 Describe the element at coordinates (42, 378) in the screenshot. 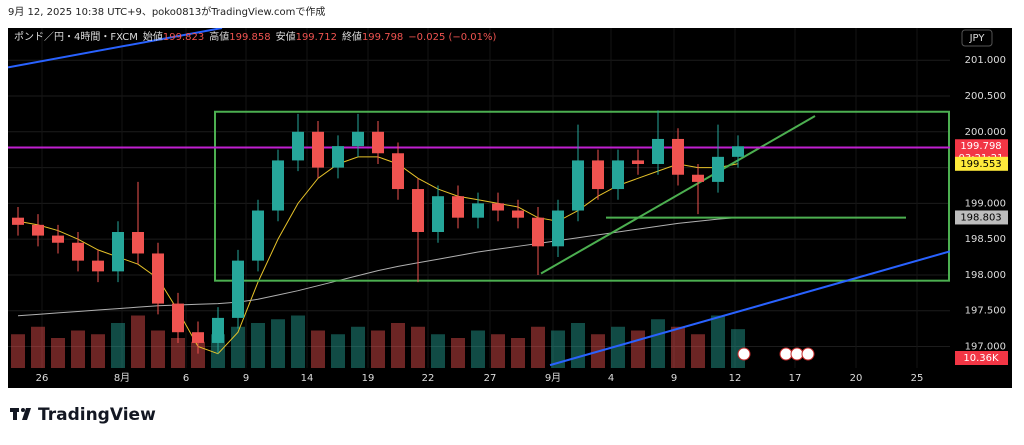

I see `x-tick-label: 26` at that location.